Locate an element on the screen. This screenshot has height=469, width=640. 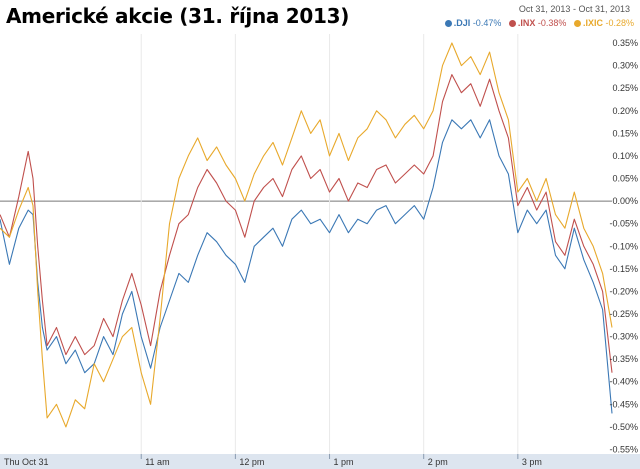
y-tick-label: 0.25% is located at coordinates (625, 88).